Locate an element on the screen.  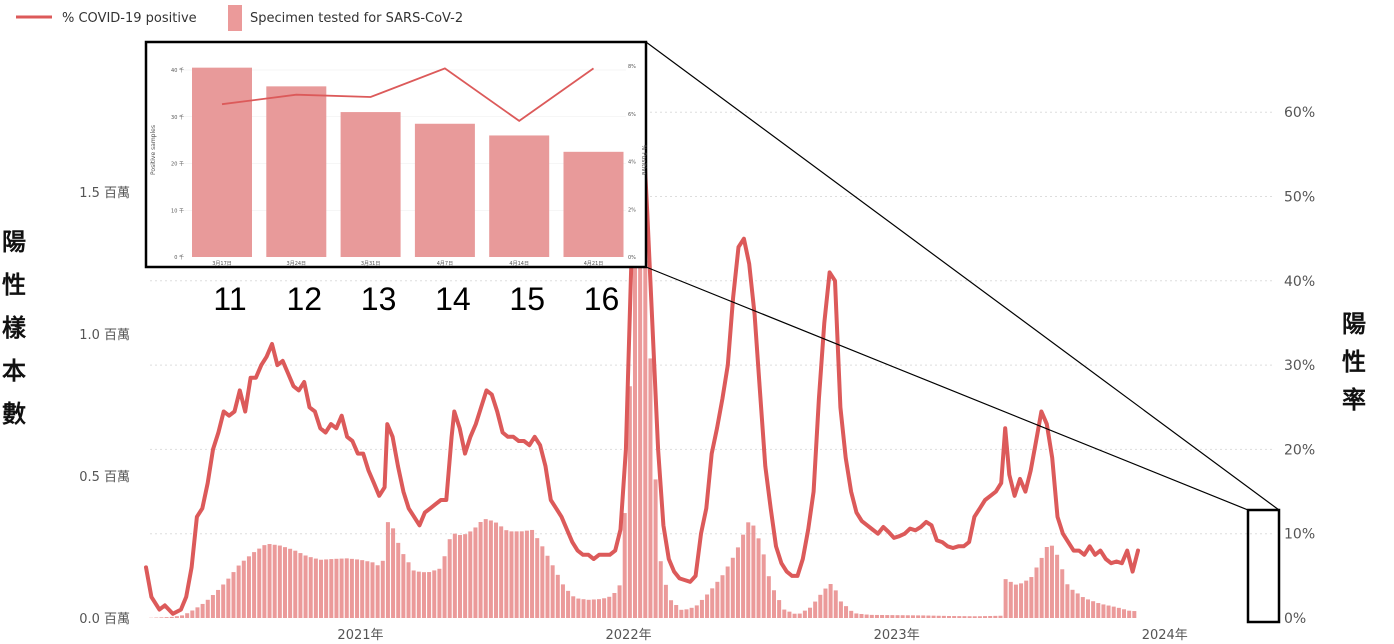
inset-right-ticks: 0% 2% 4% 6% 8% is located at coordinates (632, 162).